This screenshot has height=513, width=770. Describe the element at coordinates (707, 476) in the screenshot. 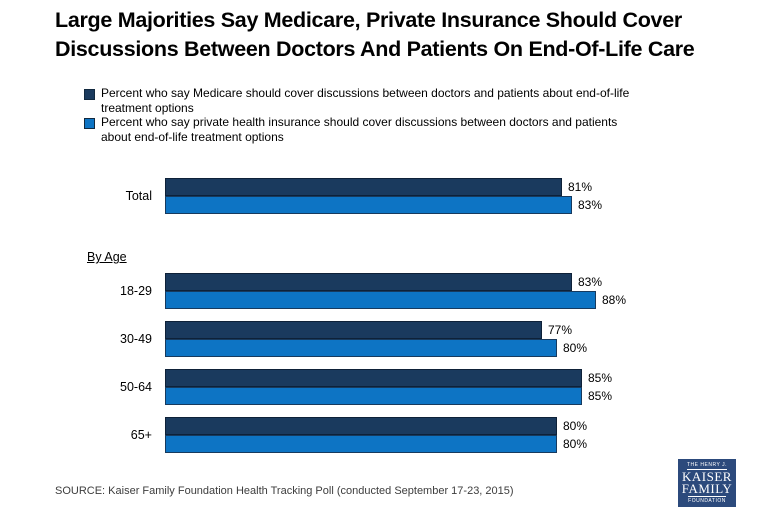

I see `kff-logo-line-2: KAISER` at that location.